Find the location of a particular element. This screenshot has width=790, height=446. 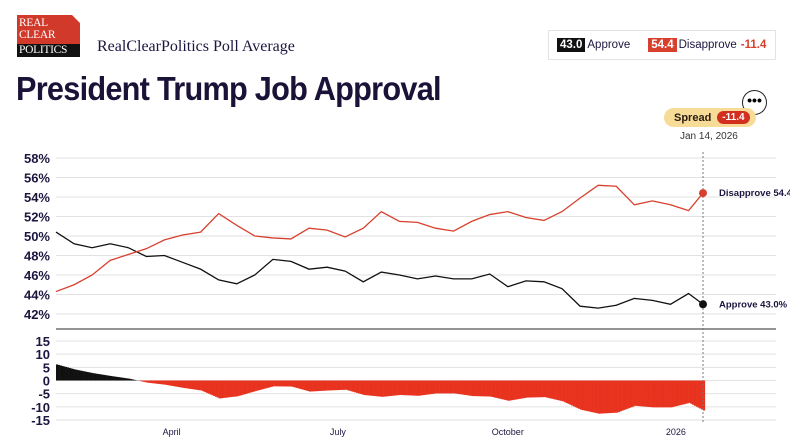

spread-value: -11.4 is located at coordinates (733, 117).